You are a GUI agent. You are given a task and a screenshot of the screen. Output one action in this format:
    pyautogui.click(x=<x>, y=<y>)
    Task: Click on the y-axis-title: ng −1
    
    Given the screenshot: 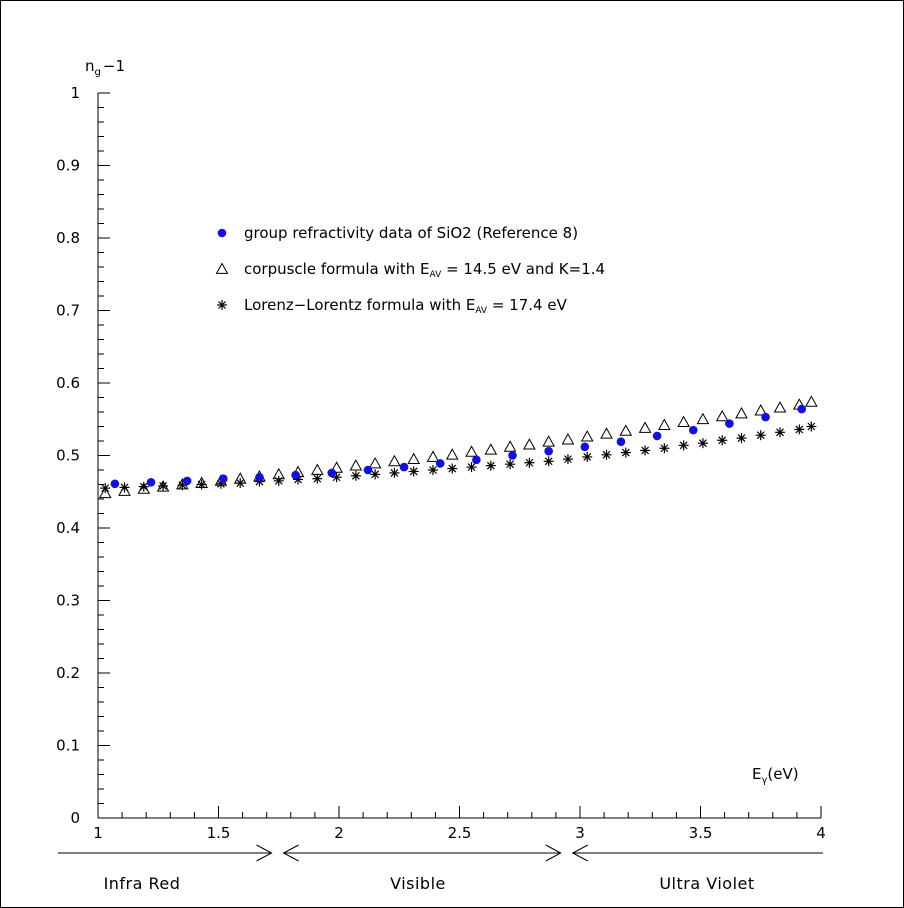 What is the action you would take?
    pyautogui.click(x=105, y=67)
    